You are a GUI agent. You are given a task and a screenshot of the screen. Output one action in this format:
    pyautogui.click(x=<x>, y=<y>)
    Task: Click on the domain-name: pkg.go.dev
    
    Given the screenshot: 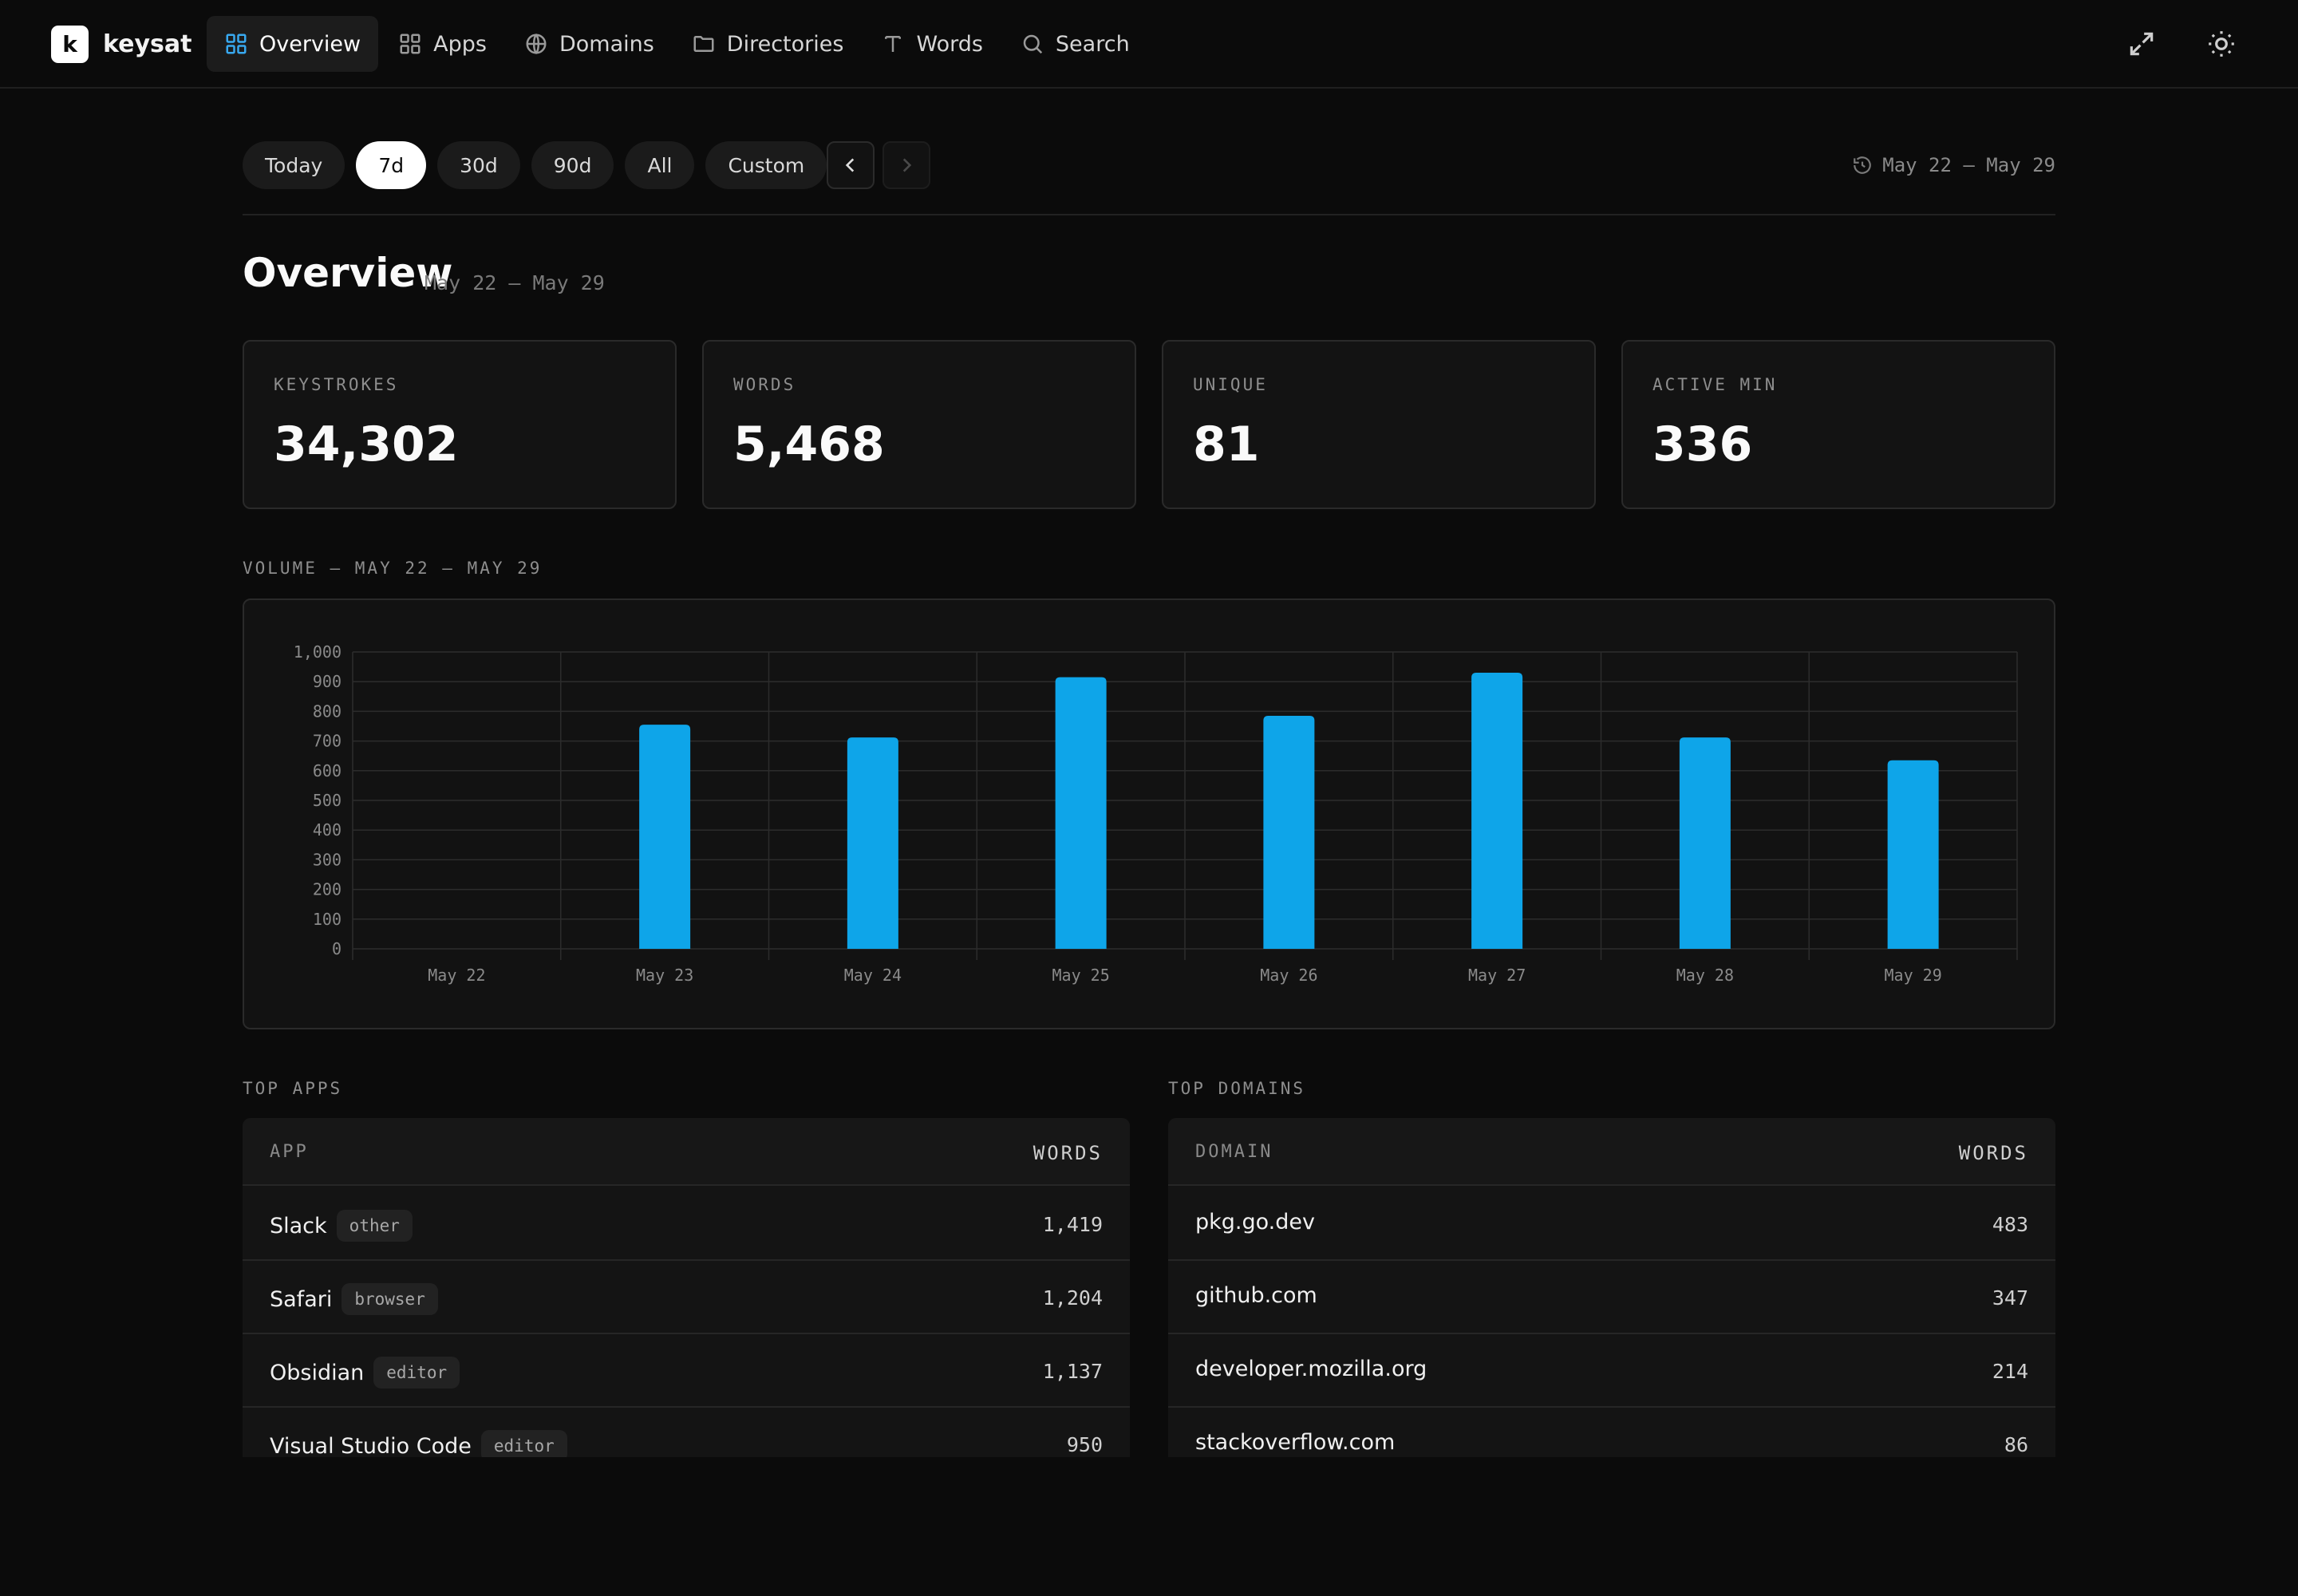 What is the action you would take?
    pyautogui.click(x=1255, y=1222)
    